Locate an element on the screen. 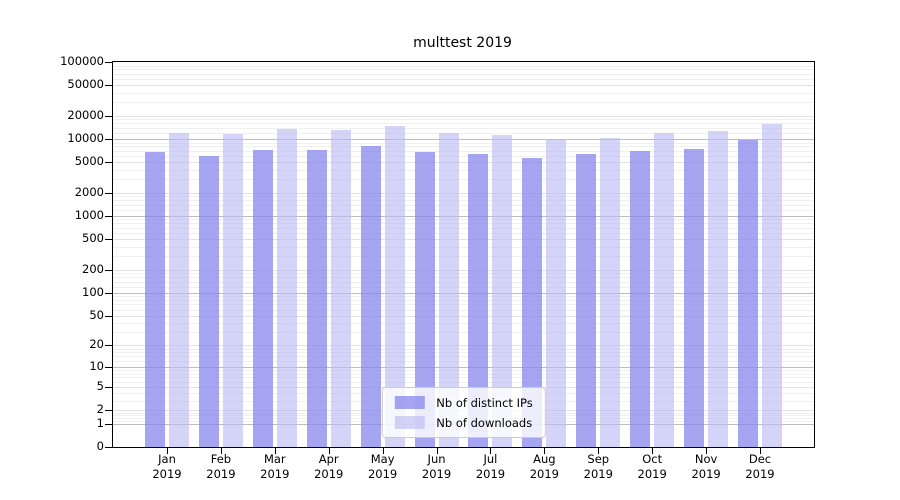 This screenshot has width=900, height=500. x-tick-label: May 2019 is located at coordinates (382, 466).